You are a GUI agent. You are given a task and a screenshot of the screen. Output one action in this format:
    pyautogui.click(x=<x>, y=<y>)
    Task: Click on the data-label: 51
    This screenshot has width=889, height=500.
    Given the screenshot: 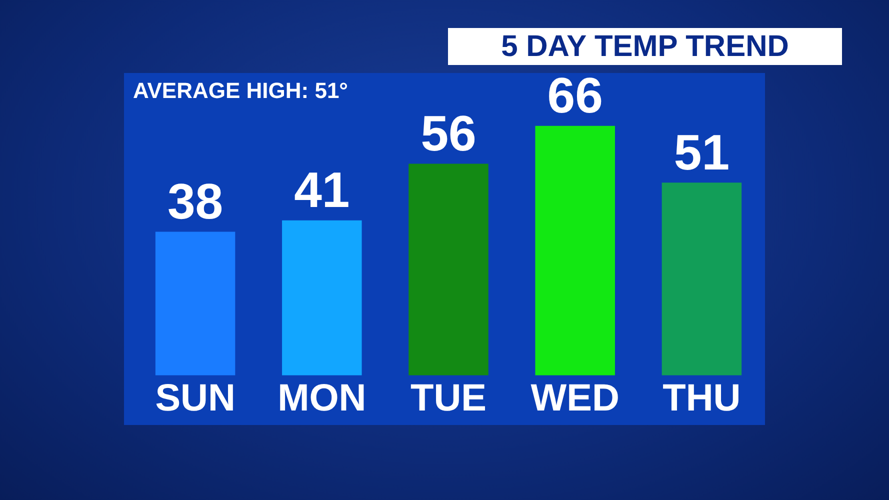 What is the action you would take?
    pyautogui.click(x=702, y=152)
    